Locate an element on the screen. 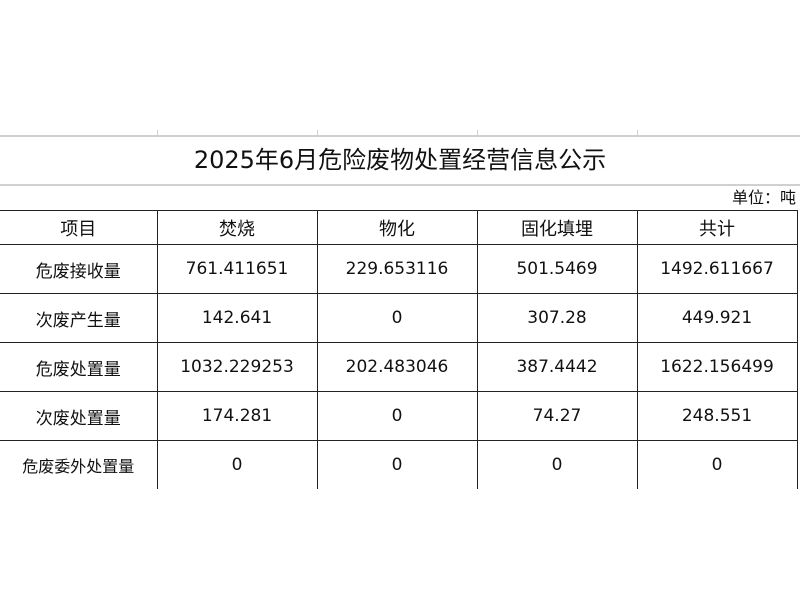  row-label: 危废委外处置量 is located at coordinates (79, 464).